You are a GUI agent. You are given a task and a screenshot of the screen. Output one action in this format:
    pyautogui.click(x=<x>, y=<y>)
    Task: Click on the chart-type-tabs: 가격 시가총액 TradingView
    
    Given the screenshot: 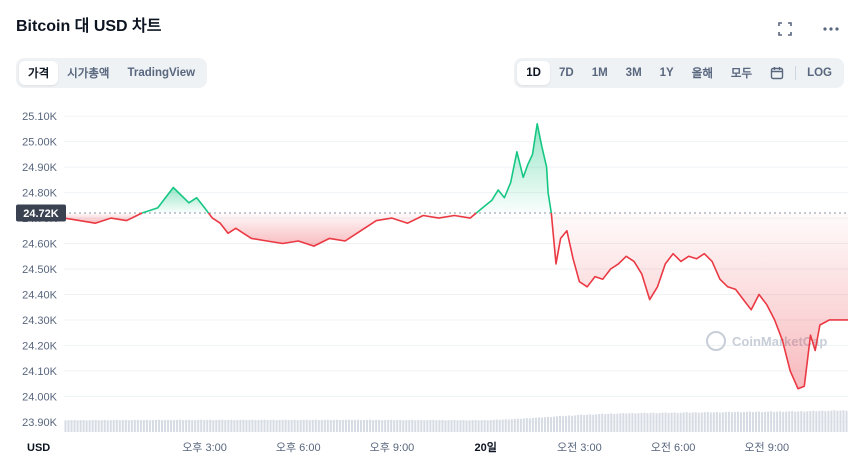 What is the action you would take?
    pyautogui.click(x=112, y=73)
    